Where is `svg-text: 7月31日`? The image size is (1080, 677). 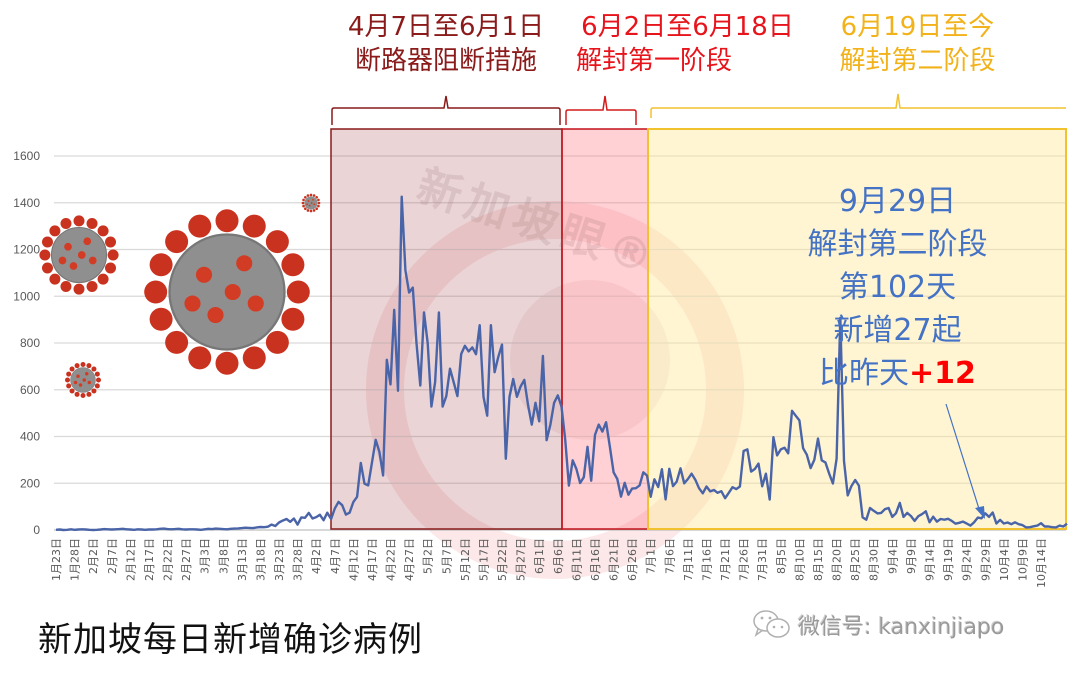 svg-text: 7月31日 is located at coordinates (762, 559).